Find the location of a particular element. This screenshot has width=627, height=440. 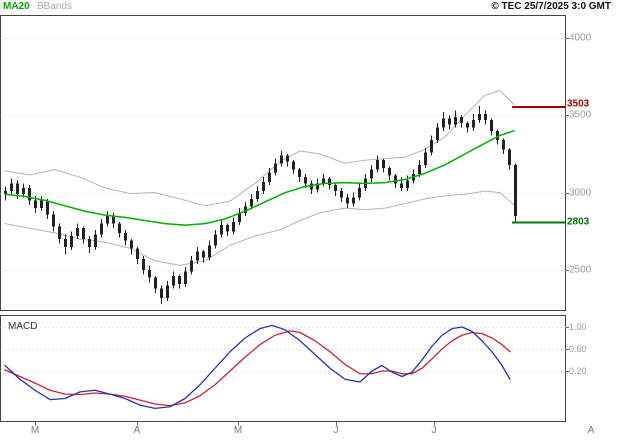

month-label-aug: A is located at coordinates (591, 430).